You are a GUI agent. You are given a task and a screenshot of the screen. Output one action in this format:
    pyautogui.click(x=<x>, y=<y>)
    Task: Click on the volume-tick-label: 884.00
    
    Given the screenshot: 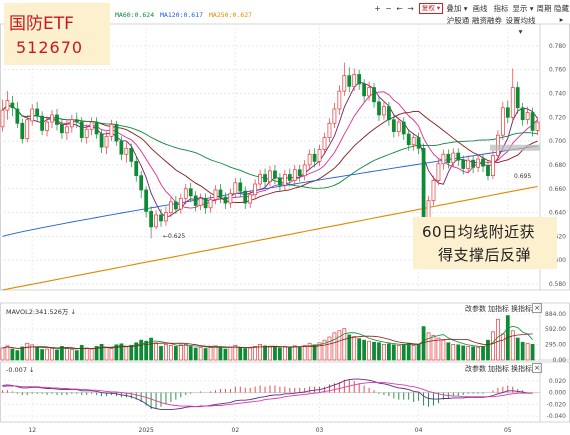 What is the action you would take?
    pyautogui.click(x=555, y=314)
    